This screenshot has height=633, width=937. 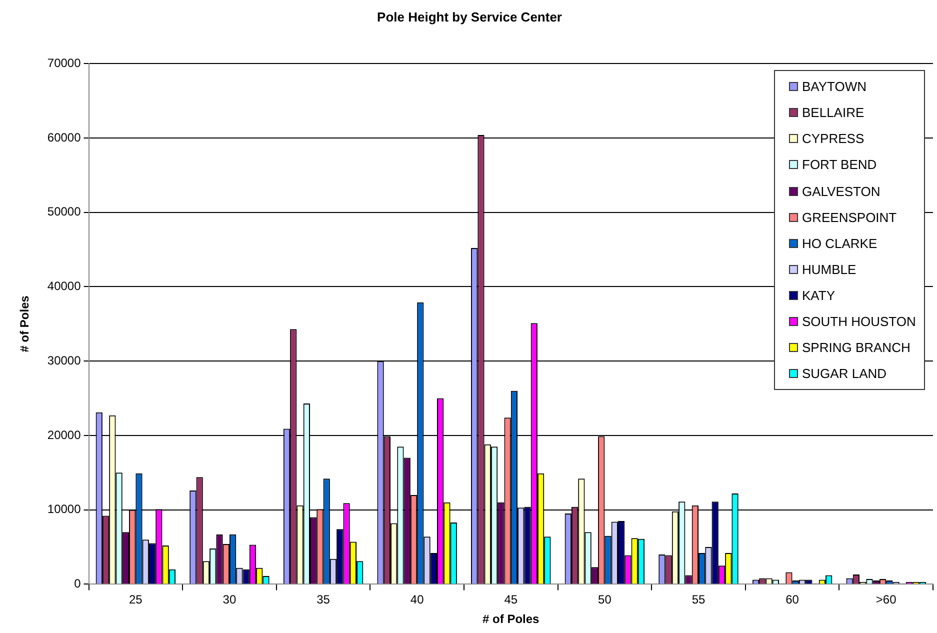 What do you see at coordinates (841, 191) in the screenshot?
I see `legend-label: GALVESTON` at bounding box center [841, 191].